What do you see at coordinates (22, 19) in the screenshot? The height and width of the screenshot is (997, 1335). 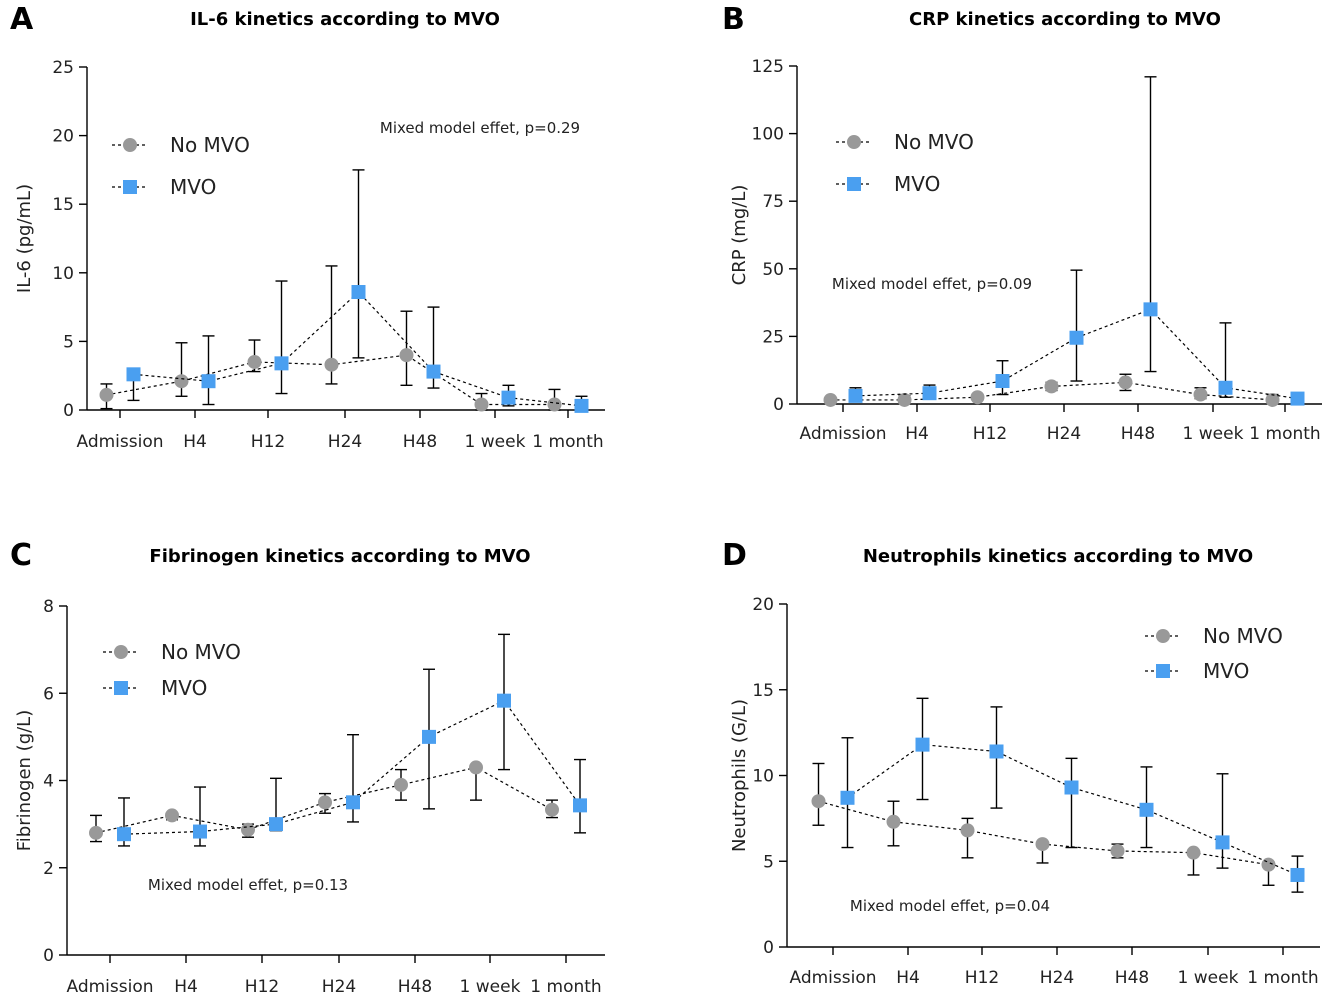 I see `panel-letter: A` at bounding box center [22, 19].